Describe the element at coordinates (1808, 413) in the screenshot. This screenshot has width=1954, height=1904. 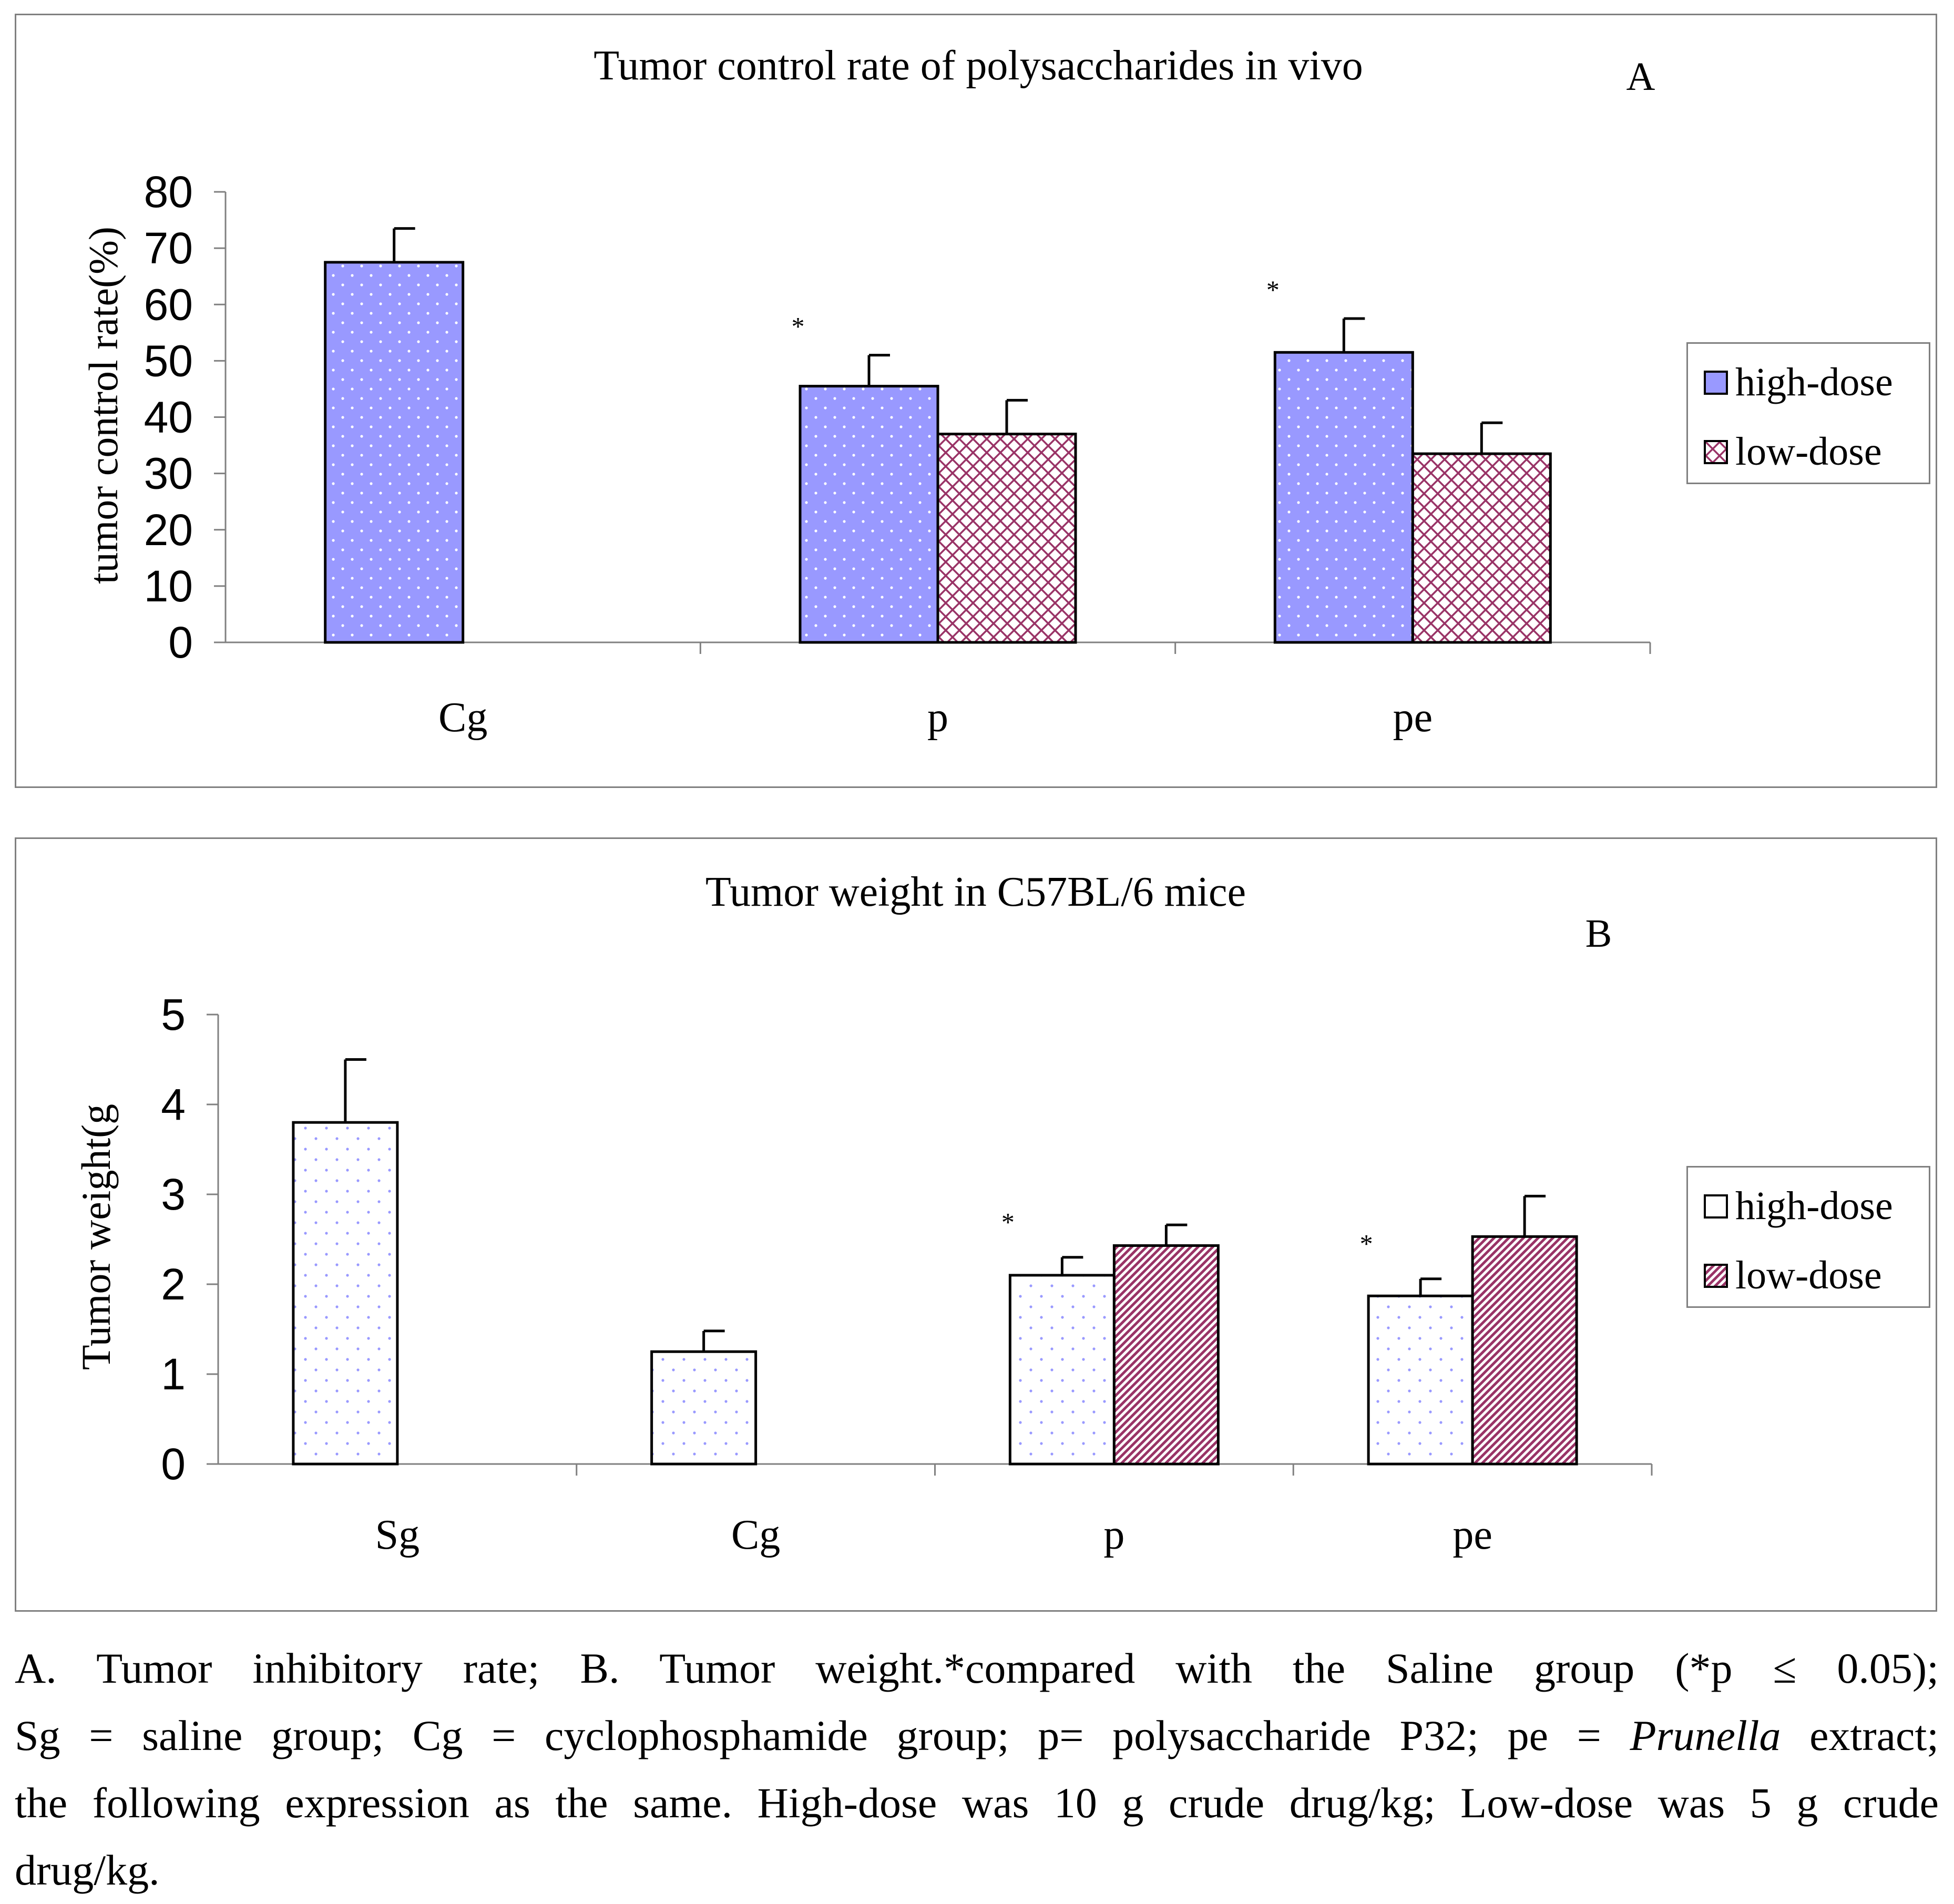
I see `chart-a-legend: high-dose low-dose` at that location.